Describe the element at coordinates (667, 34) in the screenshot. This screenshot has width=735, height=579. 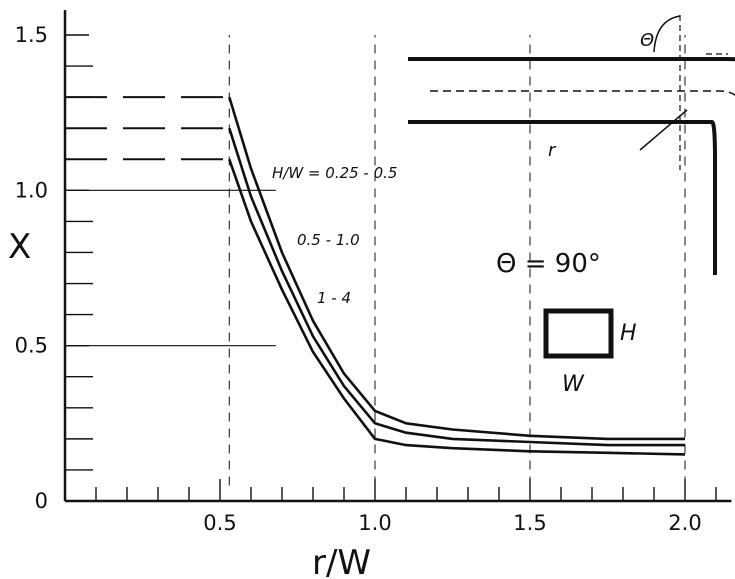
I see `bend-angle-arc` at that location.